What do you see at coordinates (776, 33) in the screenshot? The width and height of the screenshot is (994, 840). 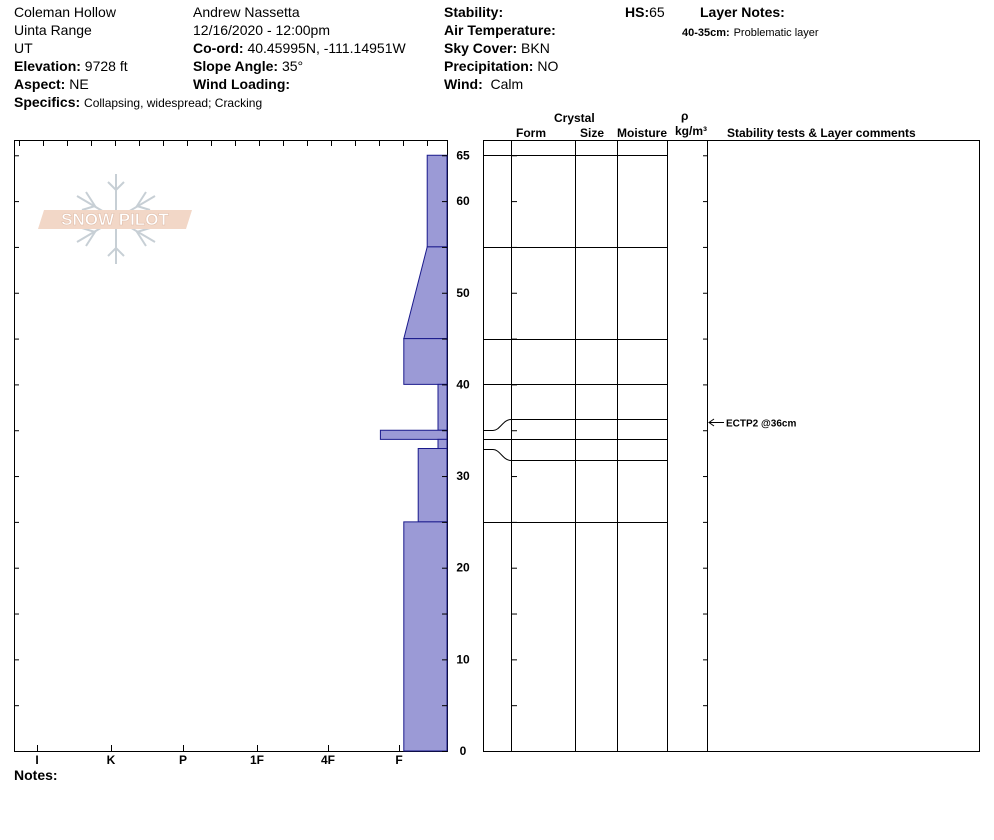 I see `layer-note-text: Problematic layer` at bounding box center [776, 33].